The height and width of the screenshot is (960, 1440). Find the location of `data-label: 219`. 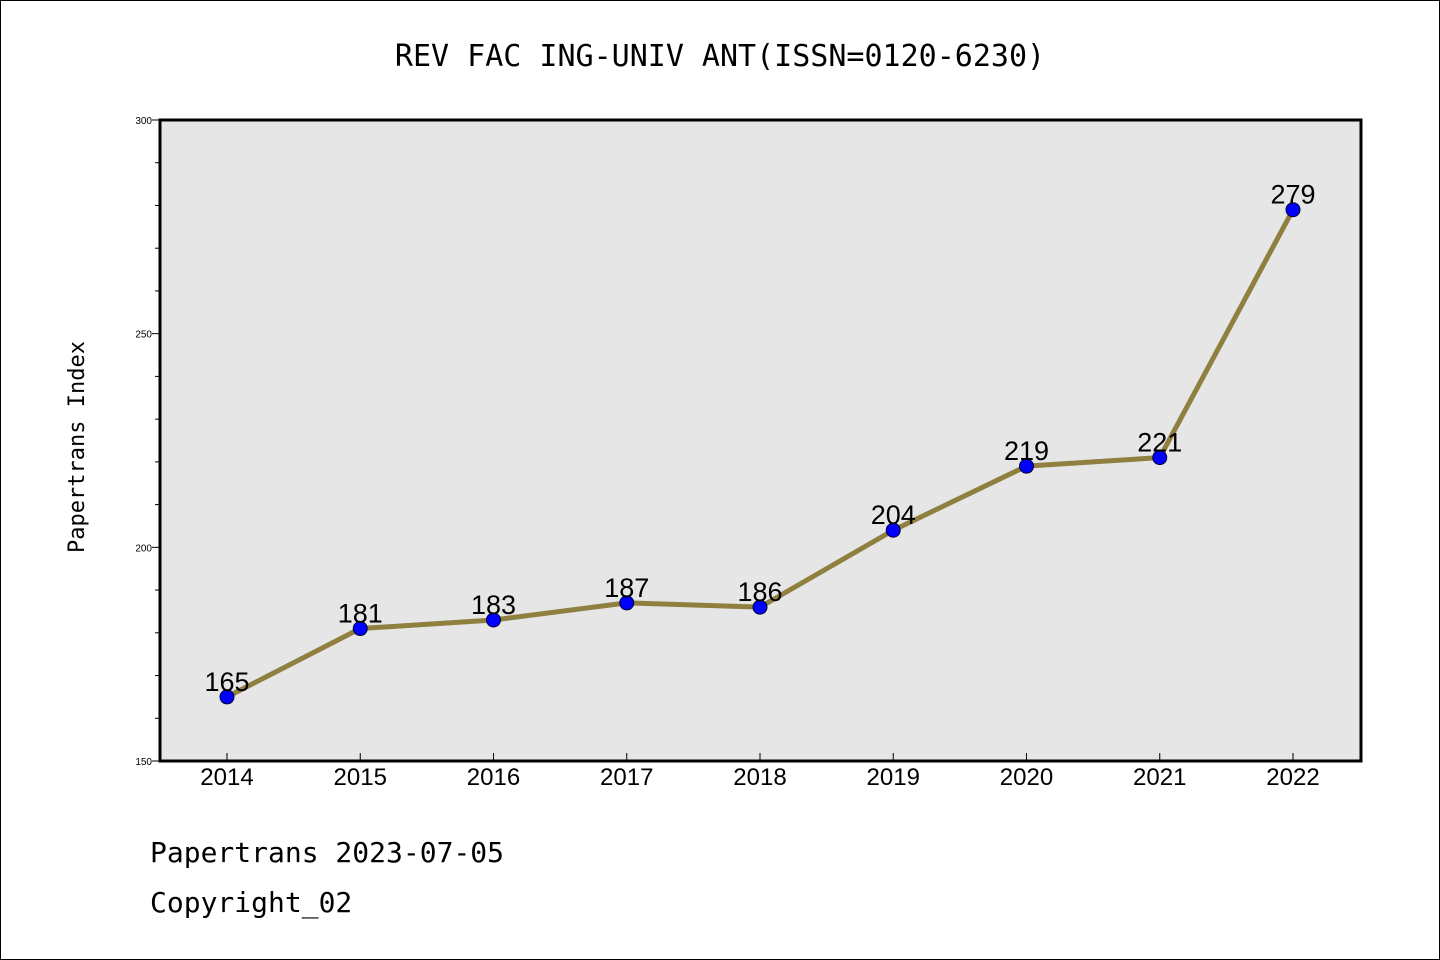

data-label: 219 is located at coordinates (1026, 451).